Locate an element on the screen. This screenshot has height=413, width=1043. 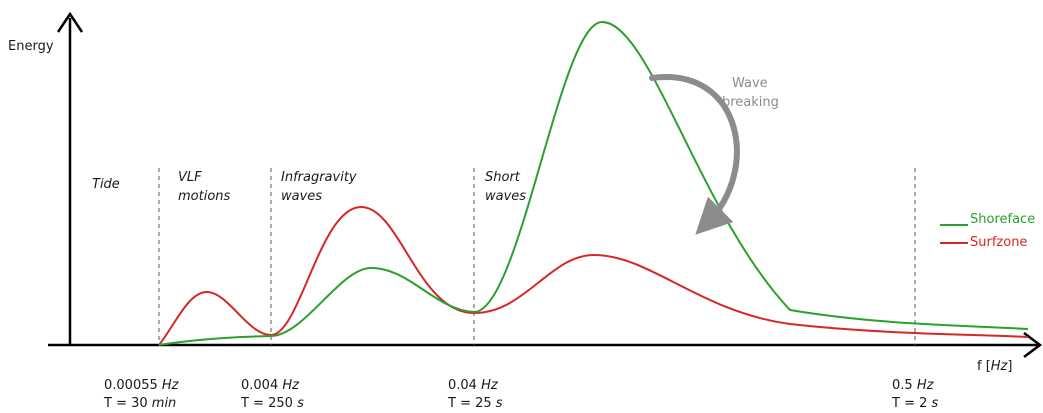
x-axis-label: f [Hz] is located at coordinates (994, 366).